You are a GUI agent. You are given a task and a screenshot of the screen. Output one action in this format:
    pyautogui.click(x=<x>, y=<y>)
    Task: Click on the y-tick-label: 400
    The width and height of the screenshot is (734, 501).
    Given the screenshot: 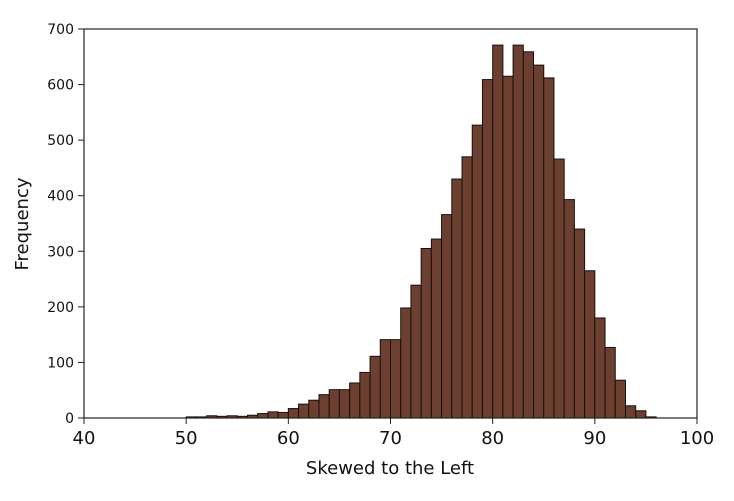 What is the action you would take?
    pyautogui.click(x=60, y=197)
    